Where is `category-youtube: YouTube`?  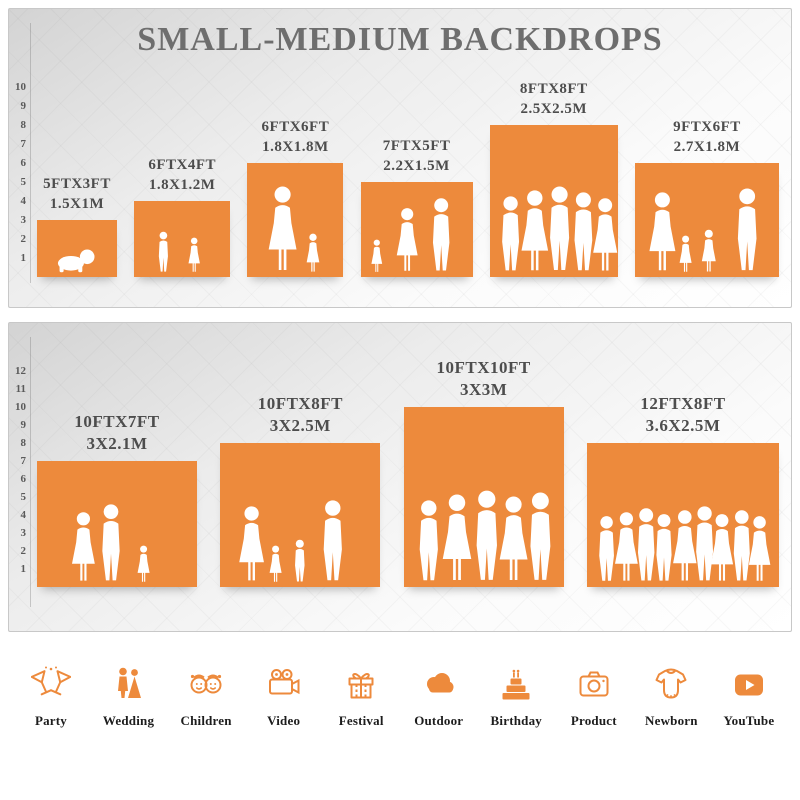 category-youtube: YouTube is located at coordinates (749, 696).